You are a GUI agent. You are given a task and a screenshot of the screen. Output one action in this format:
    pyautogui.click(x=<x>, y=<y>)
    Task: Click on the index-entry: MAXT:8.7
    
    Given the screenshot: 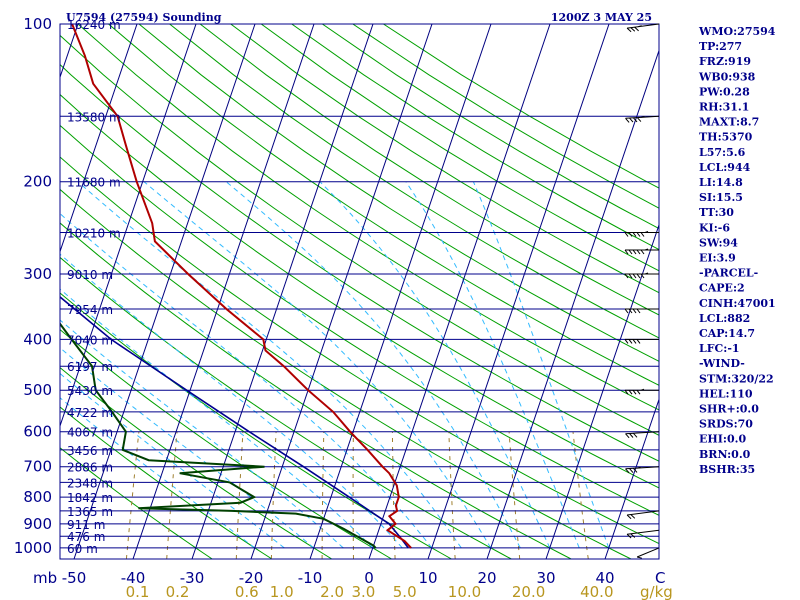 What is the action you would take?
    pyautogui.click(x=729, y=122)
    